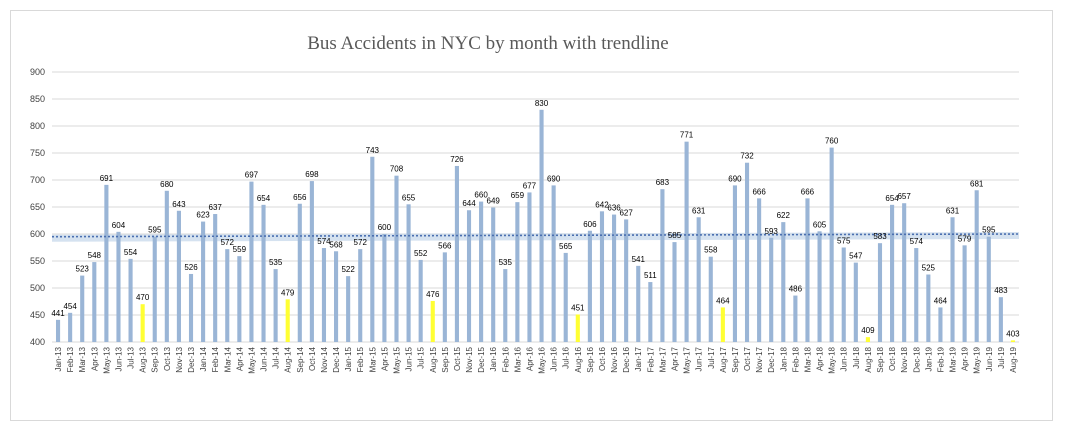 The image size is (1068, 434). What do you see at coordinates (373, 150) in the screenshot?
I see `data-label: 743` at bounding box center [373, 150].